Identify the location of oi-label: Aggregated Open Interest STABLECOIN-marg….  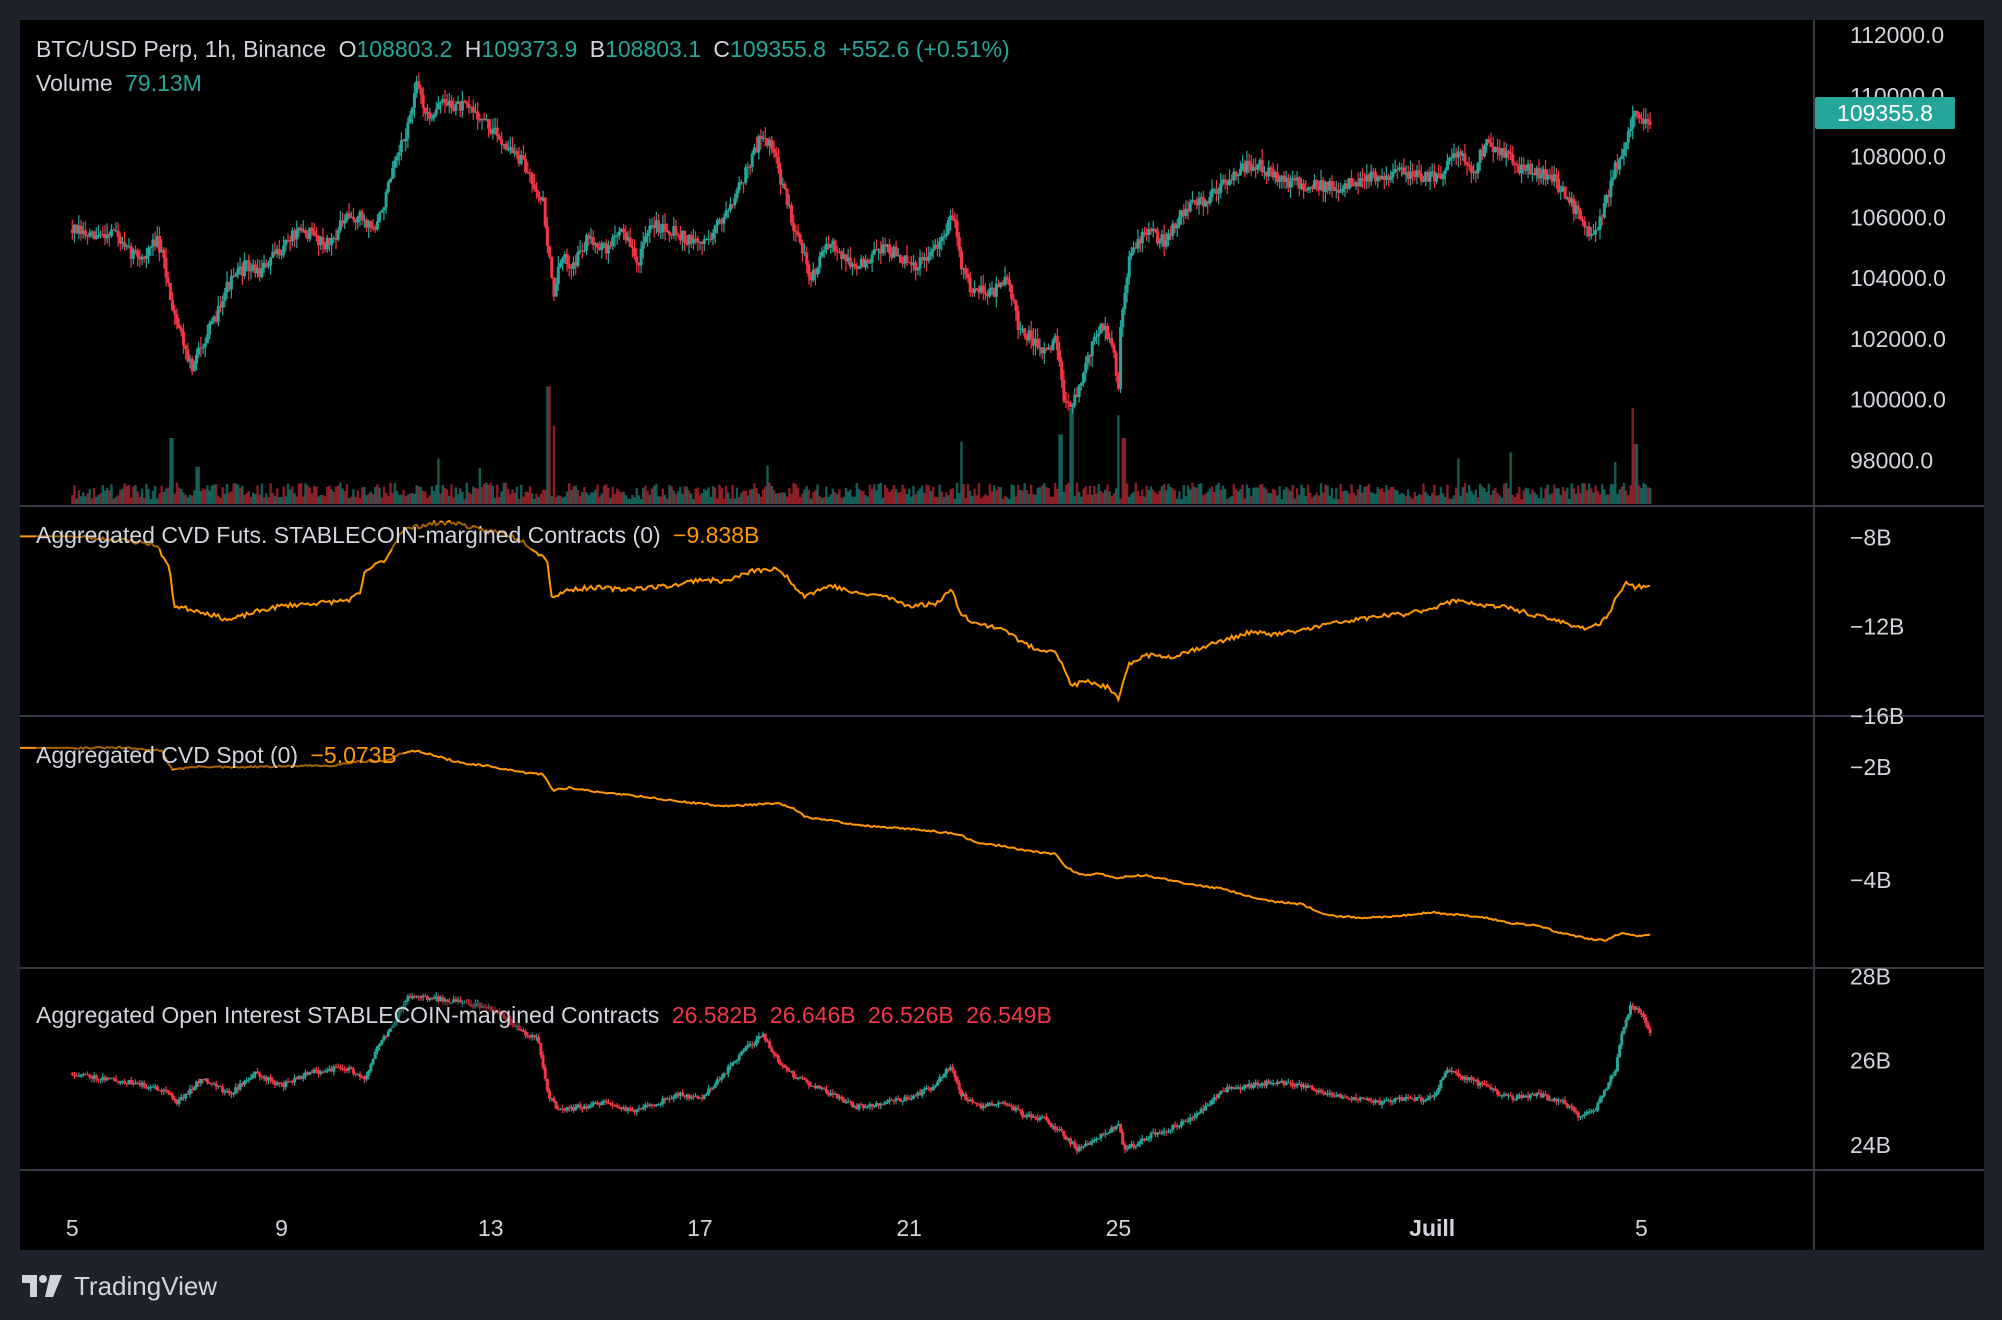
(348, 1015).